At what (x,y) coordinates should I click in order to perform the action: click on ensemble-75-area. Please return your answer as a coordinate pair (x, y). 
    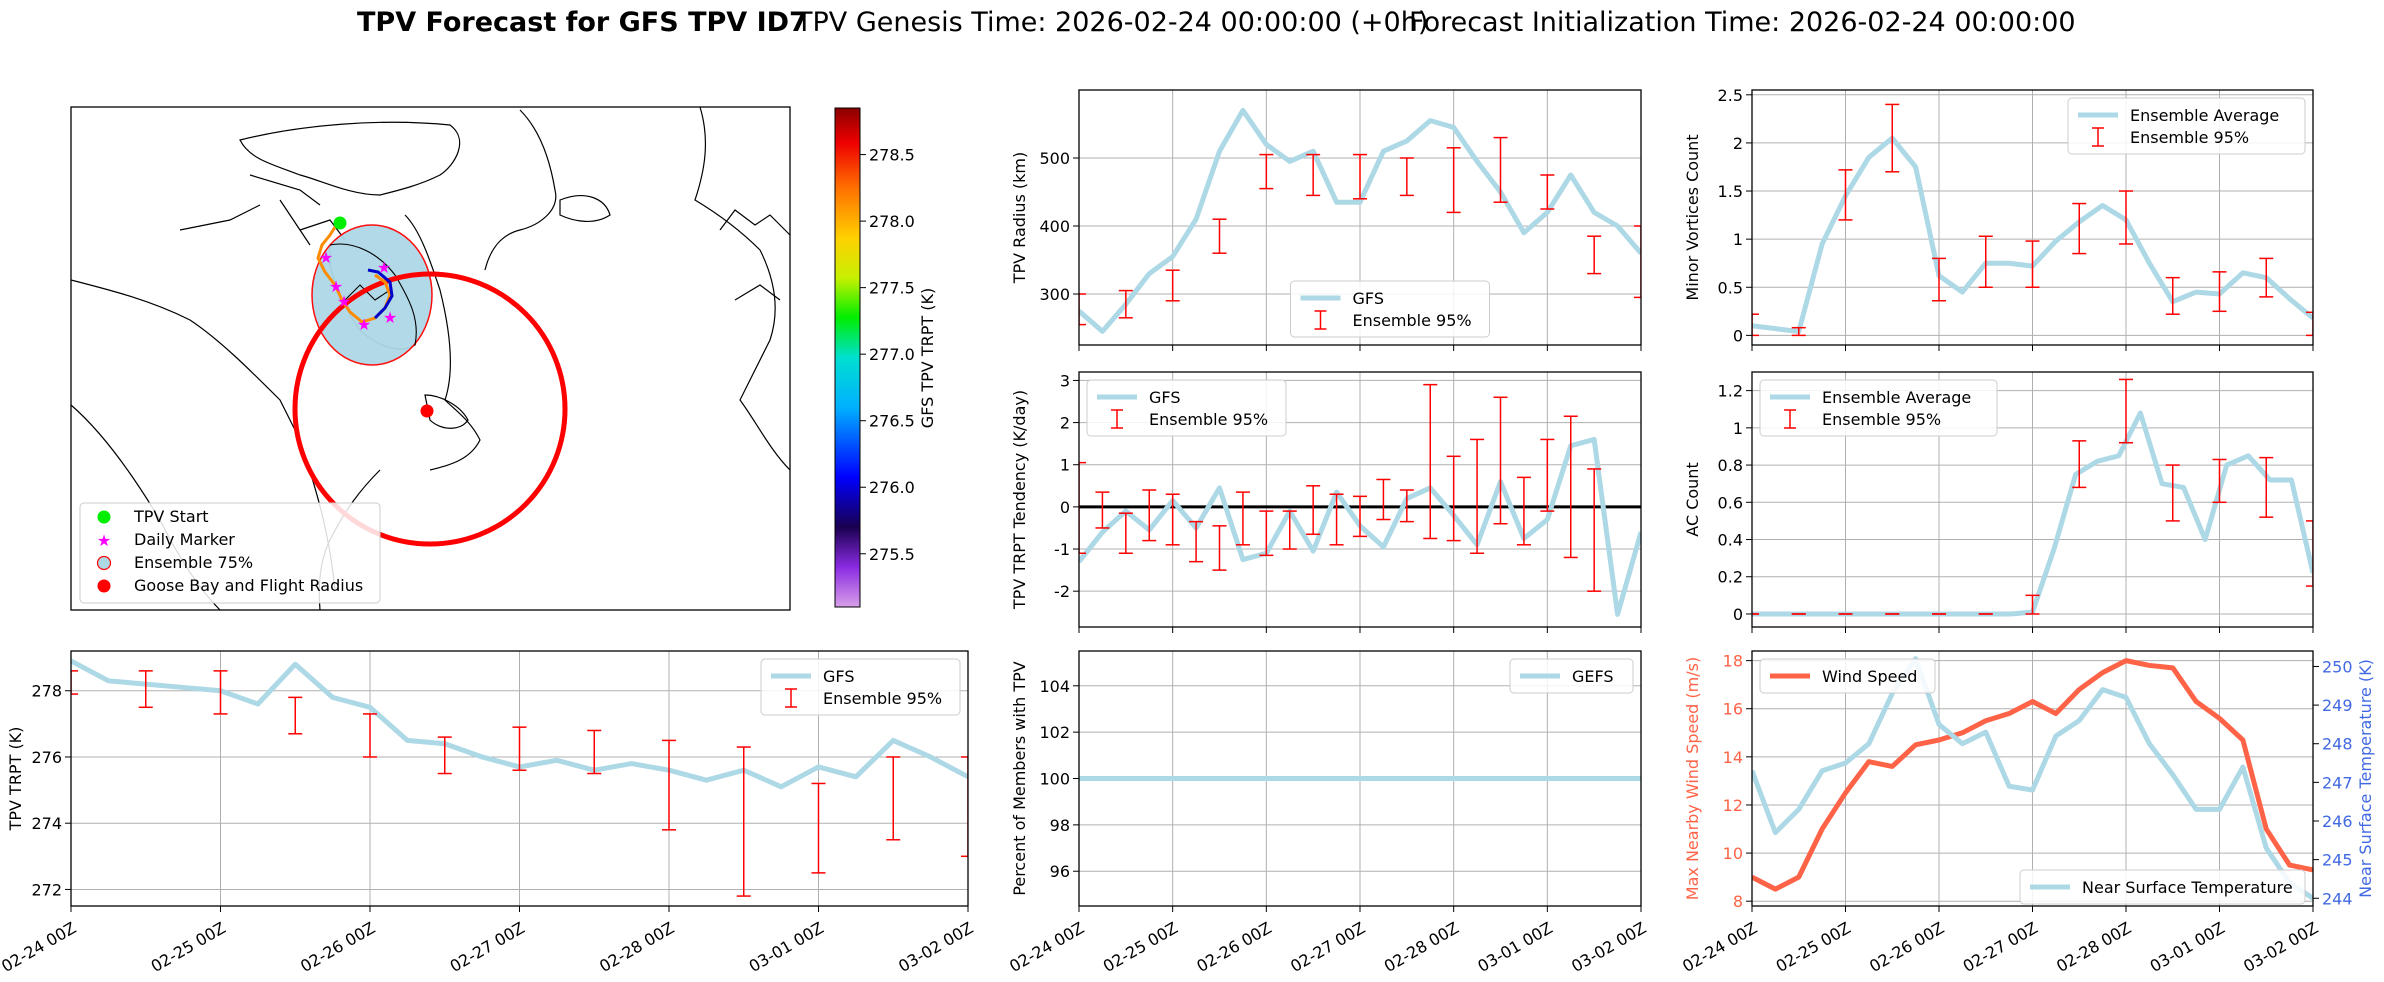
    Looking at the image, I should click on (372, 295).